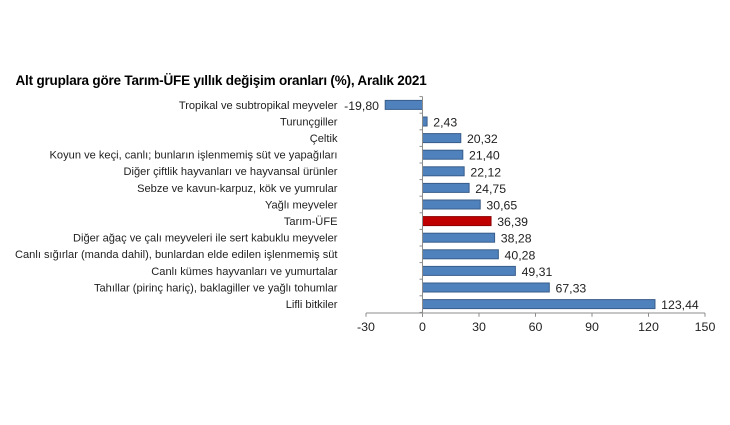 The width and height of the screenshot is (730, 425). I want to click on svg-text: -19,80, so click(361, 106).